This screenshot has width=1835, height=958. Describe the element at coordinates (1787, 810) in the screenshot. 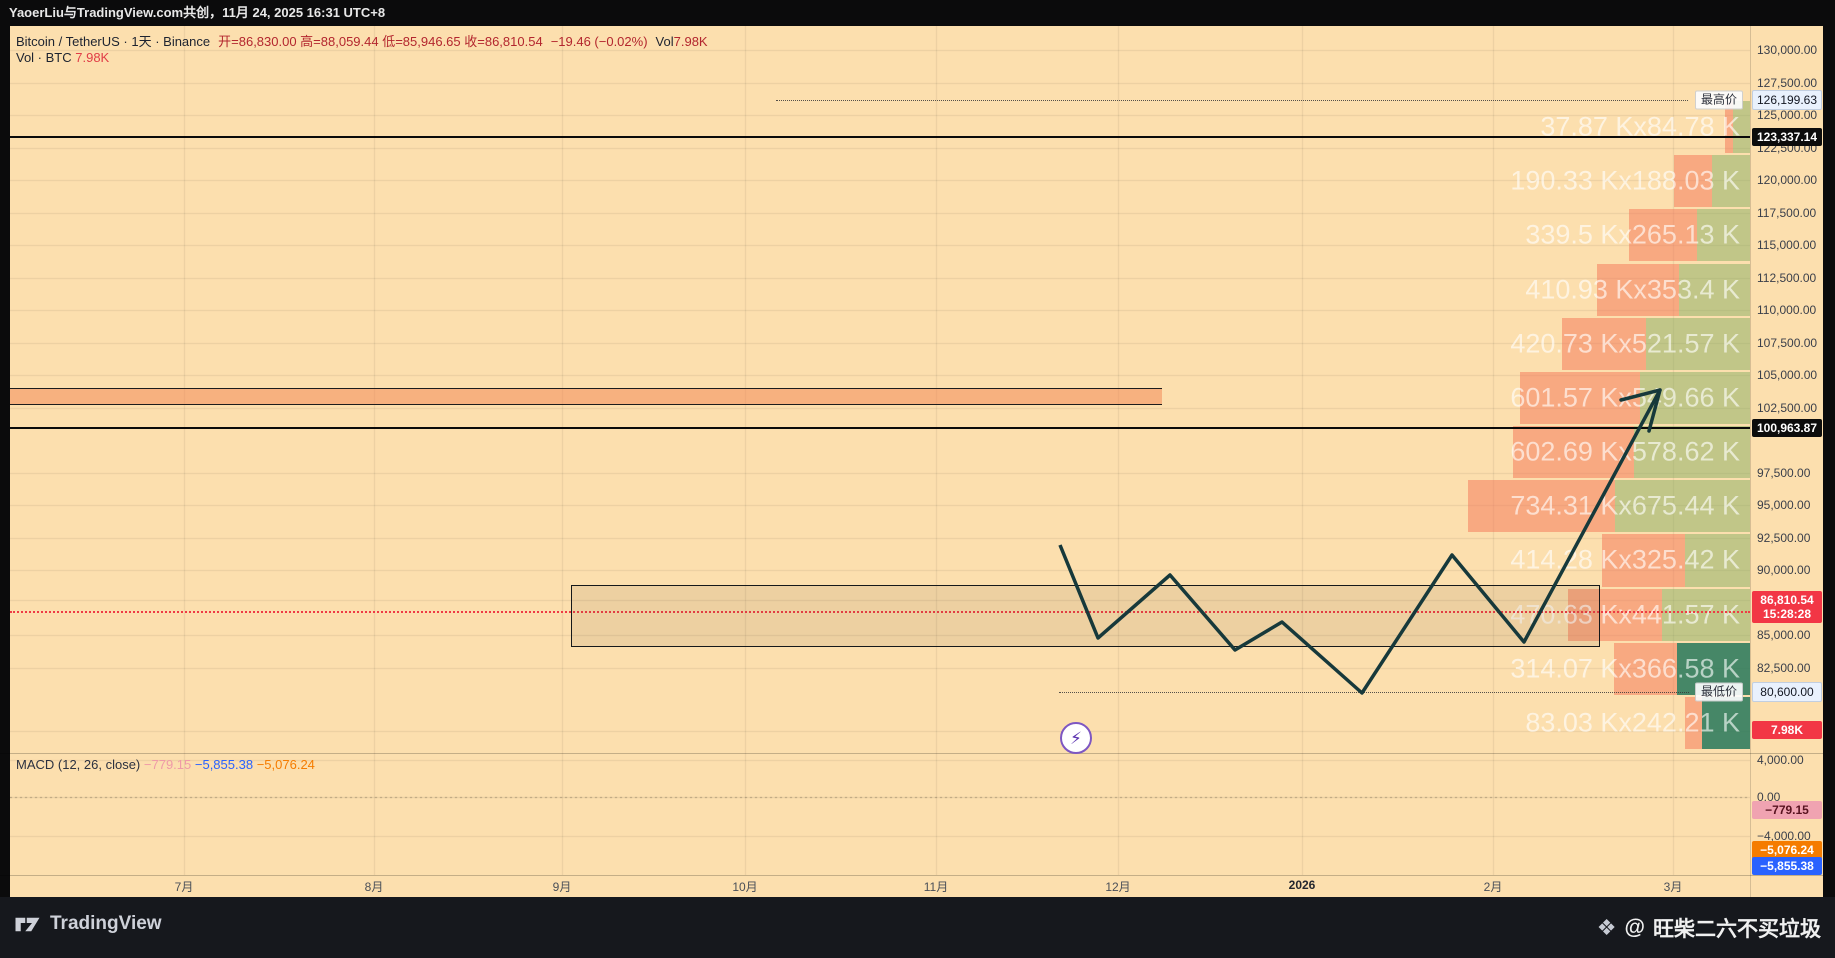

I see `price-badge: −779.15` at that location.